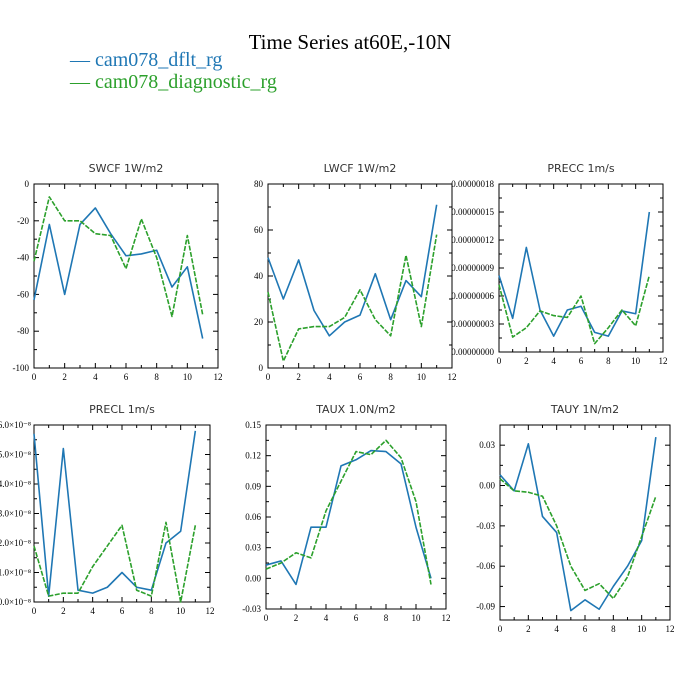 The height and width of the screenshot is (700, 700). I want to click on panel-4-ytick-label: 0.0×10⁻⁸, so click(15, 602).